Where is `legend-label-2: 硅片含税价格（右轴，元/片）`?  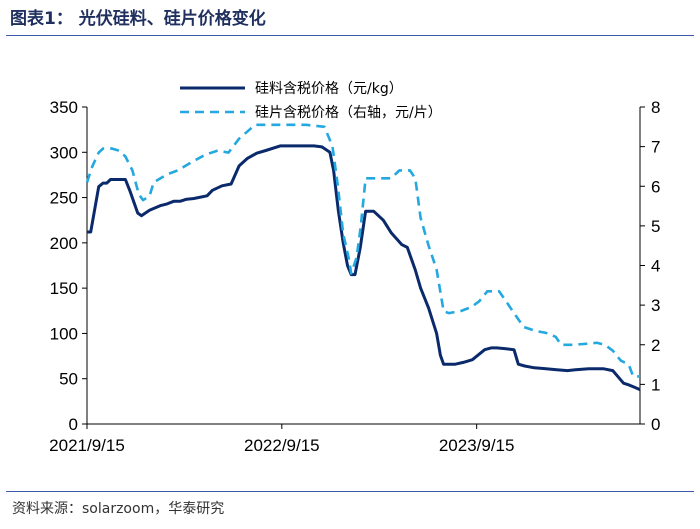 legend-label-2: 硅片含税价格（右轴，元/片） is located at coordinates (348, 113).